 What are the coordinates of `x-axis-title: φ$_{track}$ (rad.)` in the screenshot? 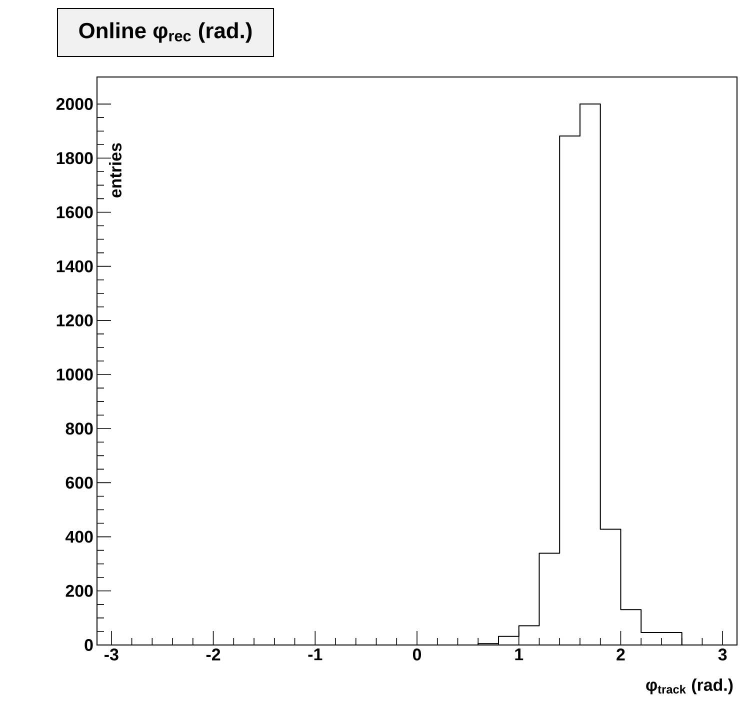 It's located at (689, 686).